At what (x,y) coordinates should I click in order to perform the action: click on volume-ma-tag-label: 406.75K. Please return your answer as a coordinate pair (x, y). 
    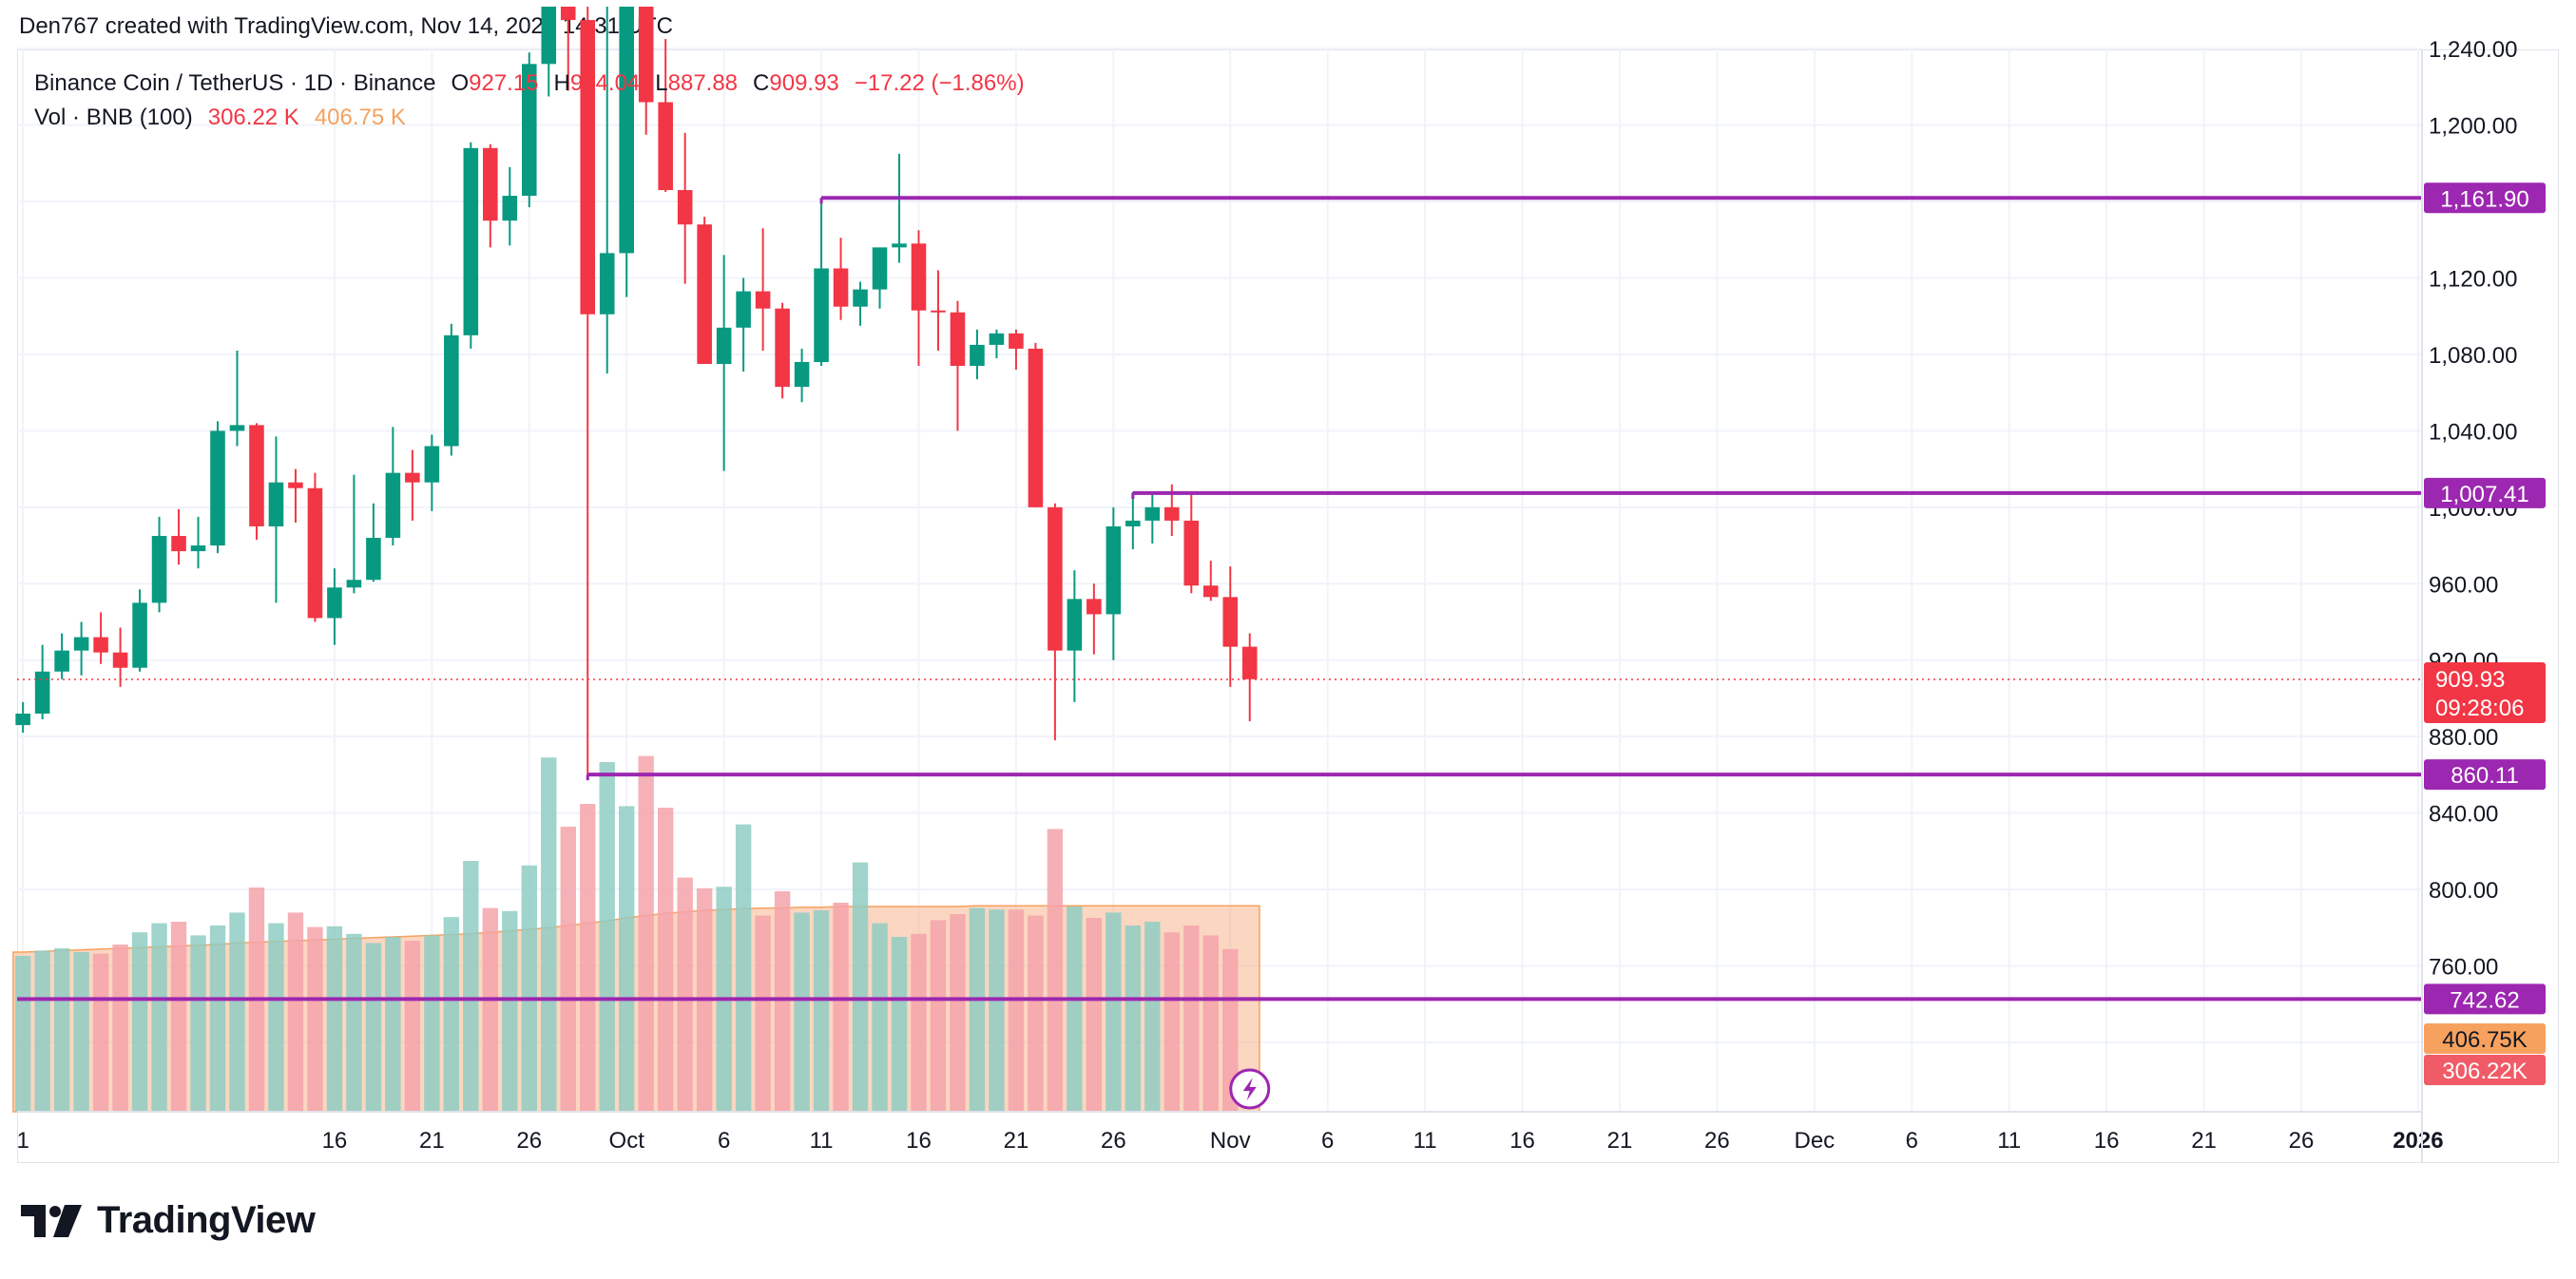
    Looking at the image, I should click on (2484, 1040).